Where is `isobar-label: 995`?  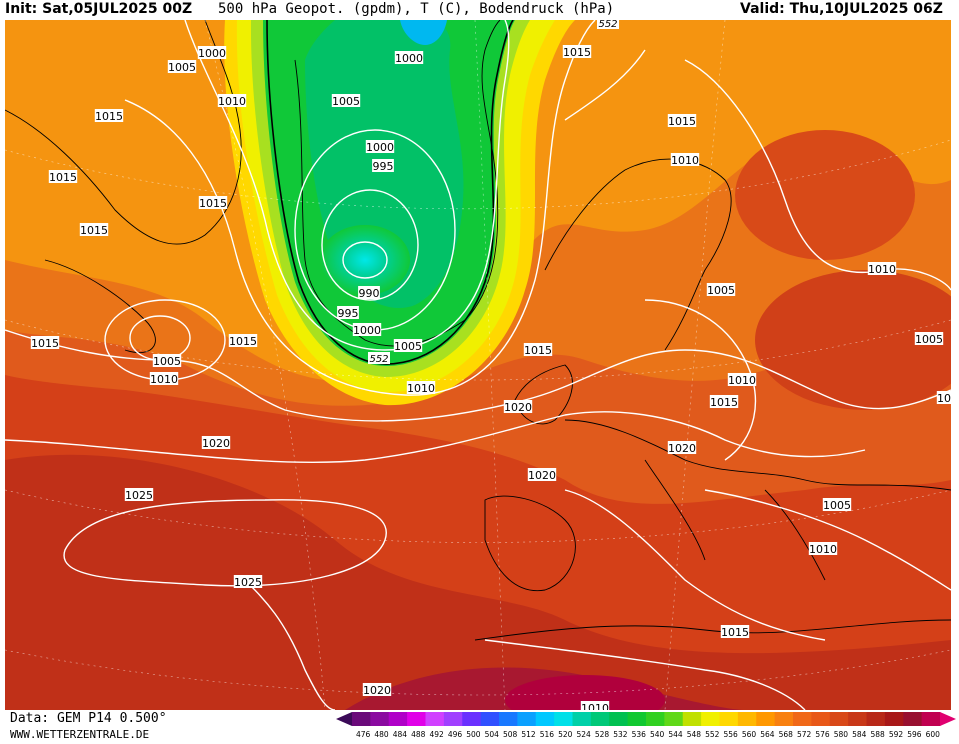 isobar-label: 995 is located at coordinates (383, 166).